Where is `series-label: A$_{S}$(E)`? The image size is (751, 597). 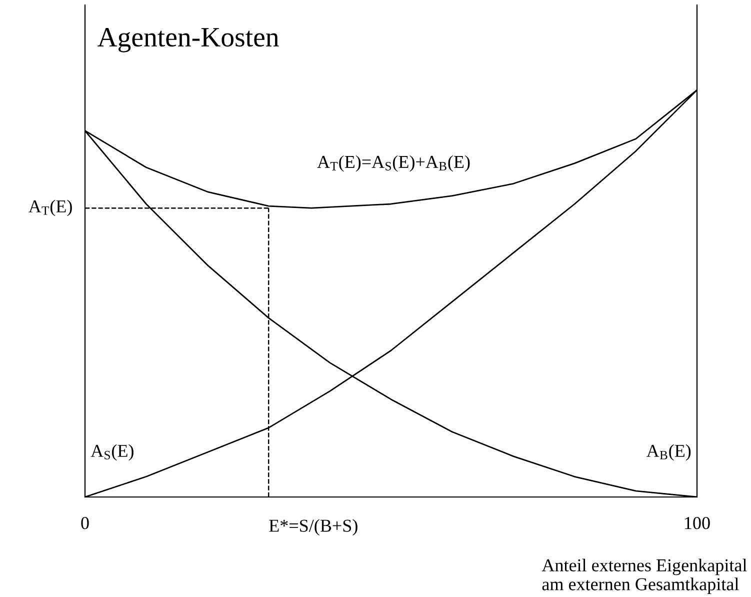
series-label: A$_{S}$(E) is located at coordinates (112, 452).